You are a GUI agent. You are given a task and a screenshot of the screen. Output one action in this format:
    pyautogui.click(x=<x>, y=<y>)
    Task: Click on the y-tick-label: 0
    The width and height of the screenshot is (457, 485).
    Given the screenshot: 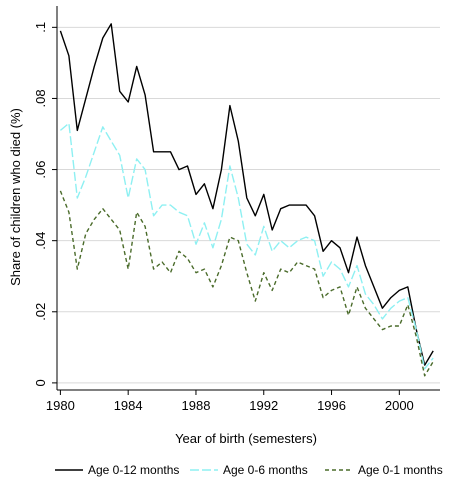 What is the action you would take?
    pyautogui.click(x=40, y=382)
    